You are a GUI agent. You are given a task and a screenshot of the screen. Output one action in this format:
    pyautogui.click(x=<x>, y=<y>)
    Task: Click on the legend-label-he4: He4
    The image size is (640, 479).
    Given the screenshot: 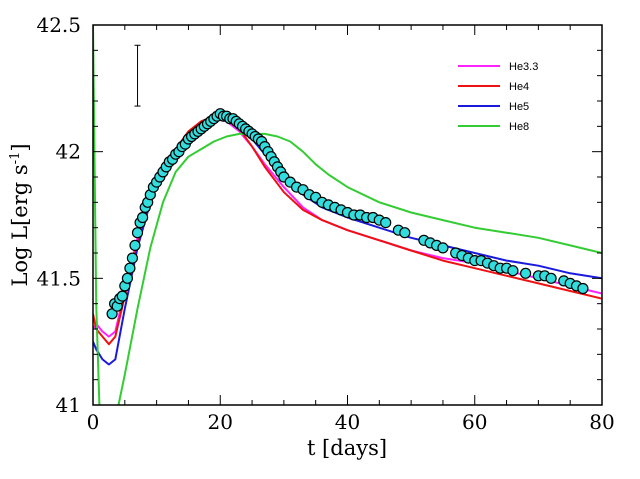 What is the action you would take?
    pyautogui.click(x=519, y=87)
    